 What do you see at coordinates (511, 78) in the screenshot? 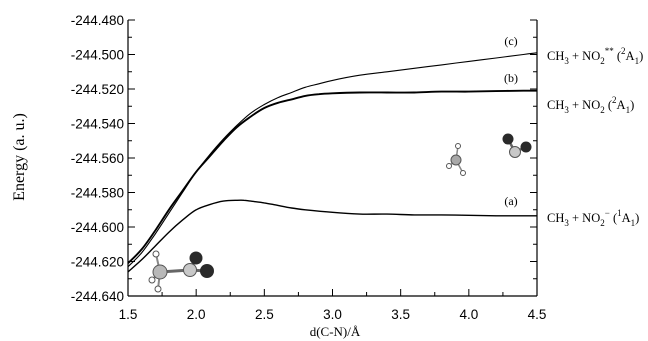
I see `curve-tag: (b)` at bounding box center [511, 78].